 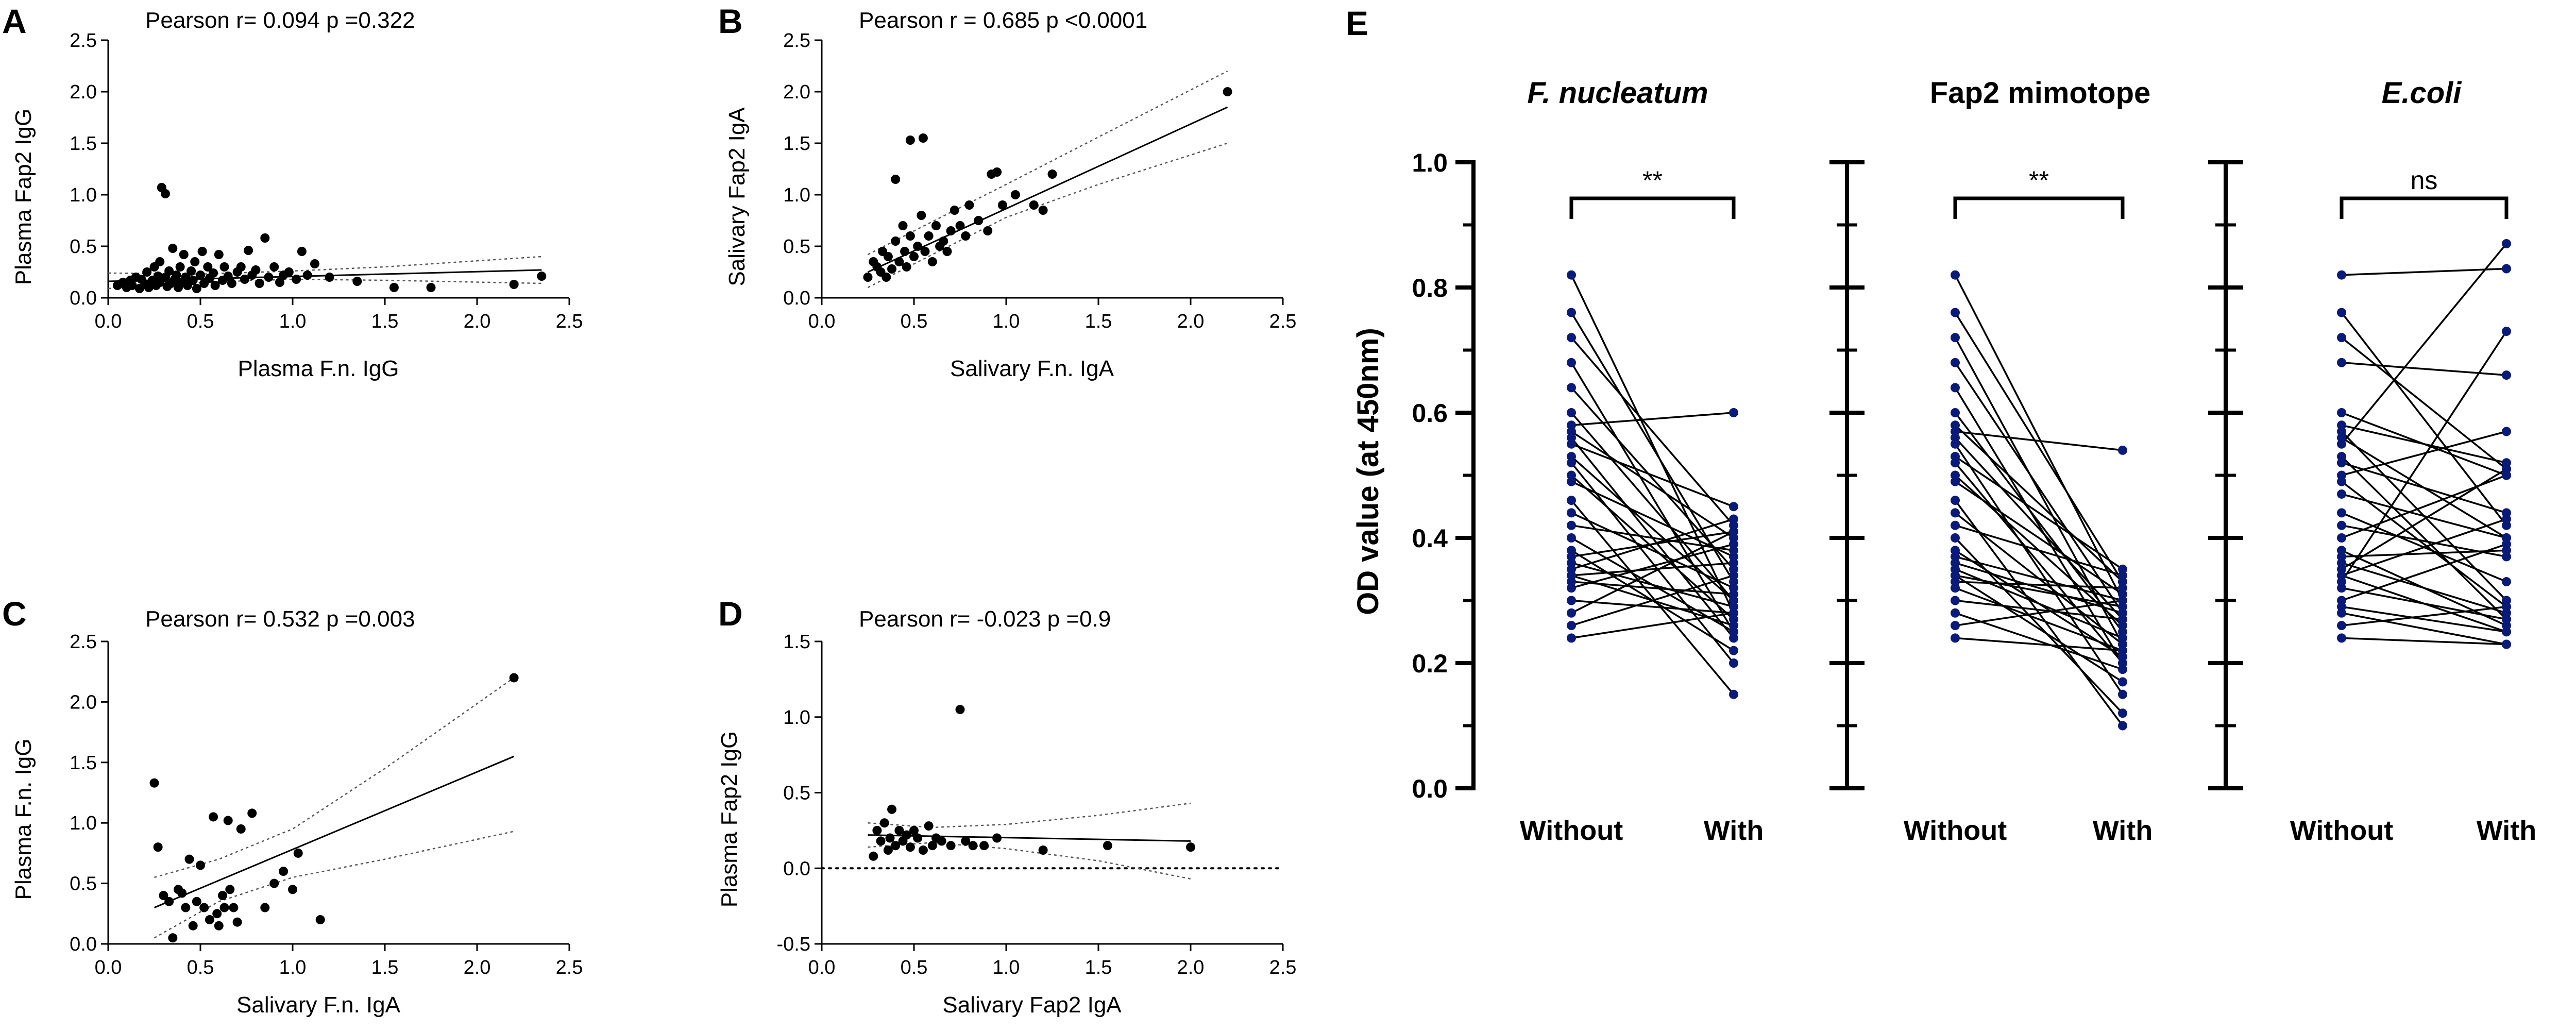 I want to click on panel-a-x-tick-label: 1.5, so click(x=385, y=321).